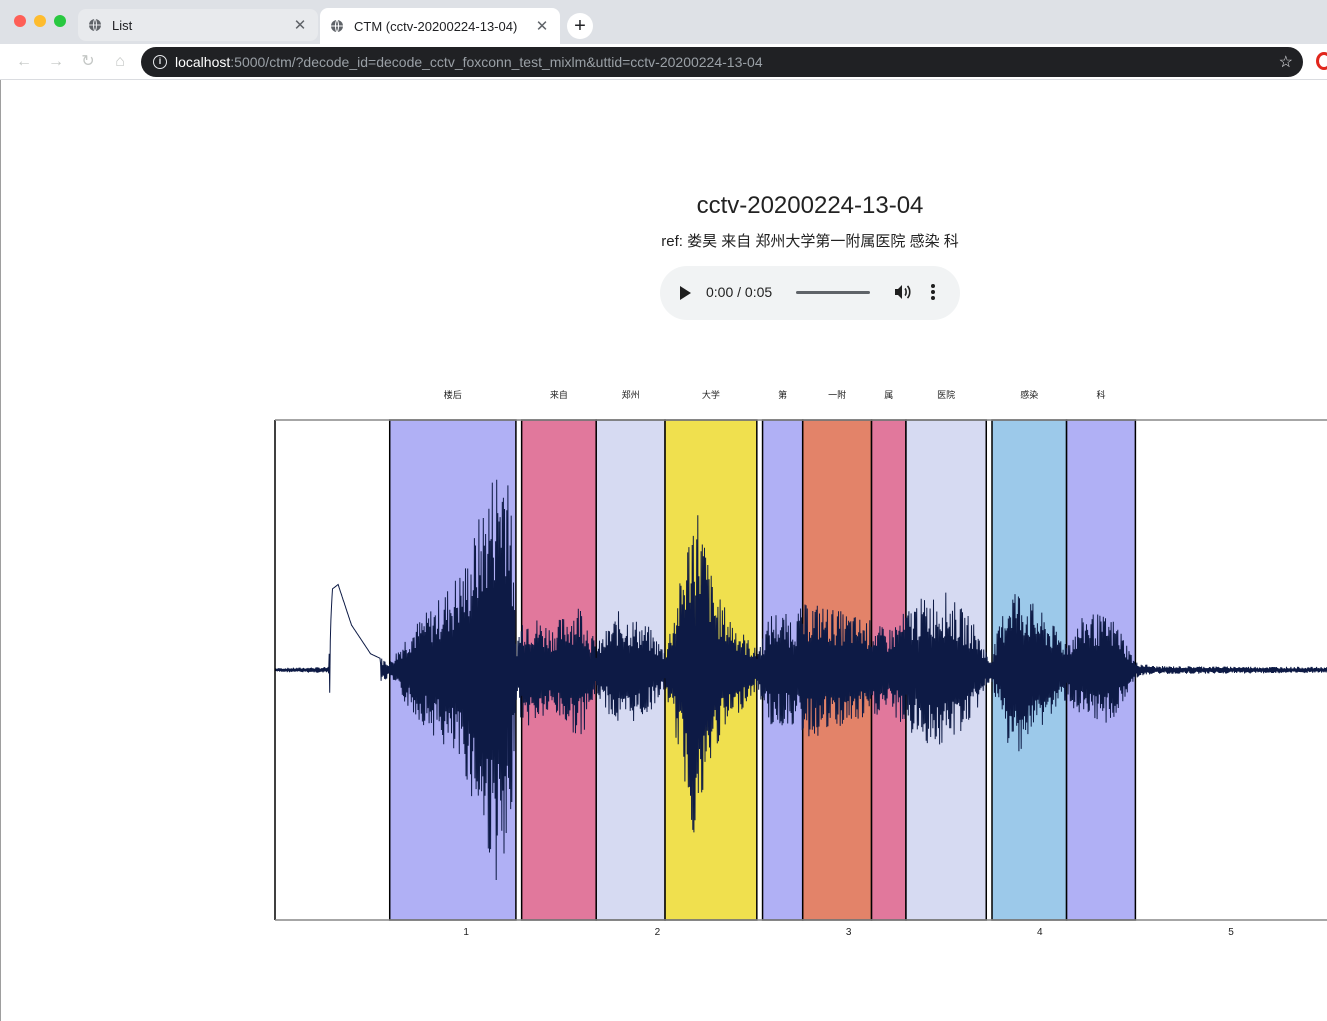  What do you see at coordinates (203, 62) in the screenshot?
I see `url-host: localhost` at bounding box center [203, 62].